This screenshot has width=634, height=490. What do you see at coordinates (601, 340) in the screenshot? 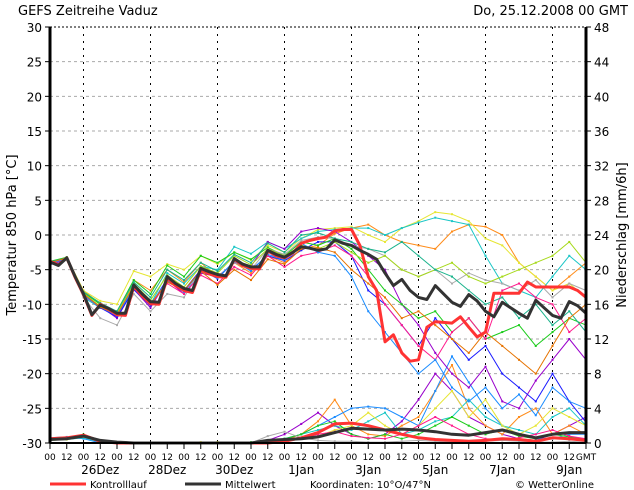
I see `y2-tick-label: 12` at bounding box center [601, 340].